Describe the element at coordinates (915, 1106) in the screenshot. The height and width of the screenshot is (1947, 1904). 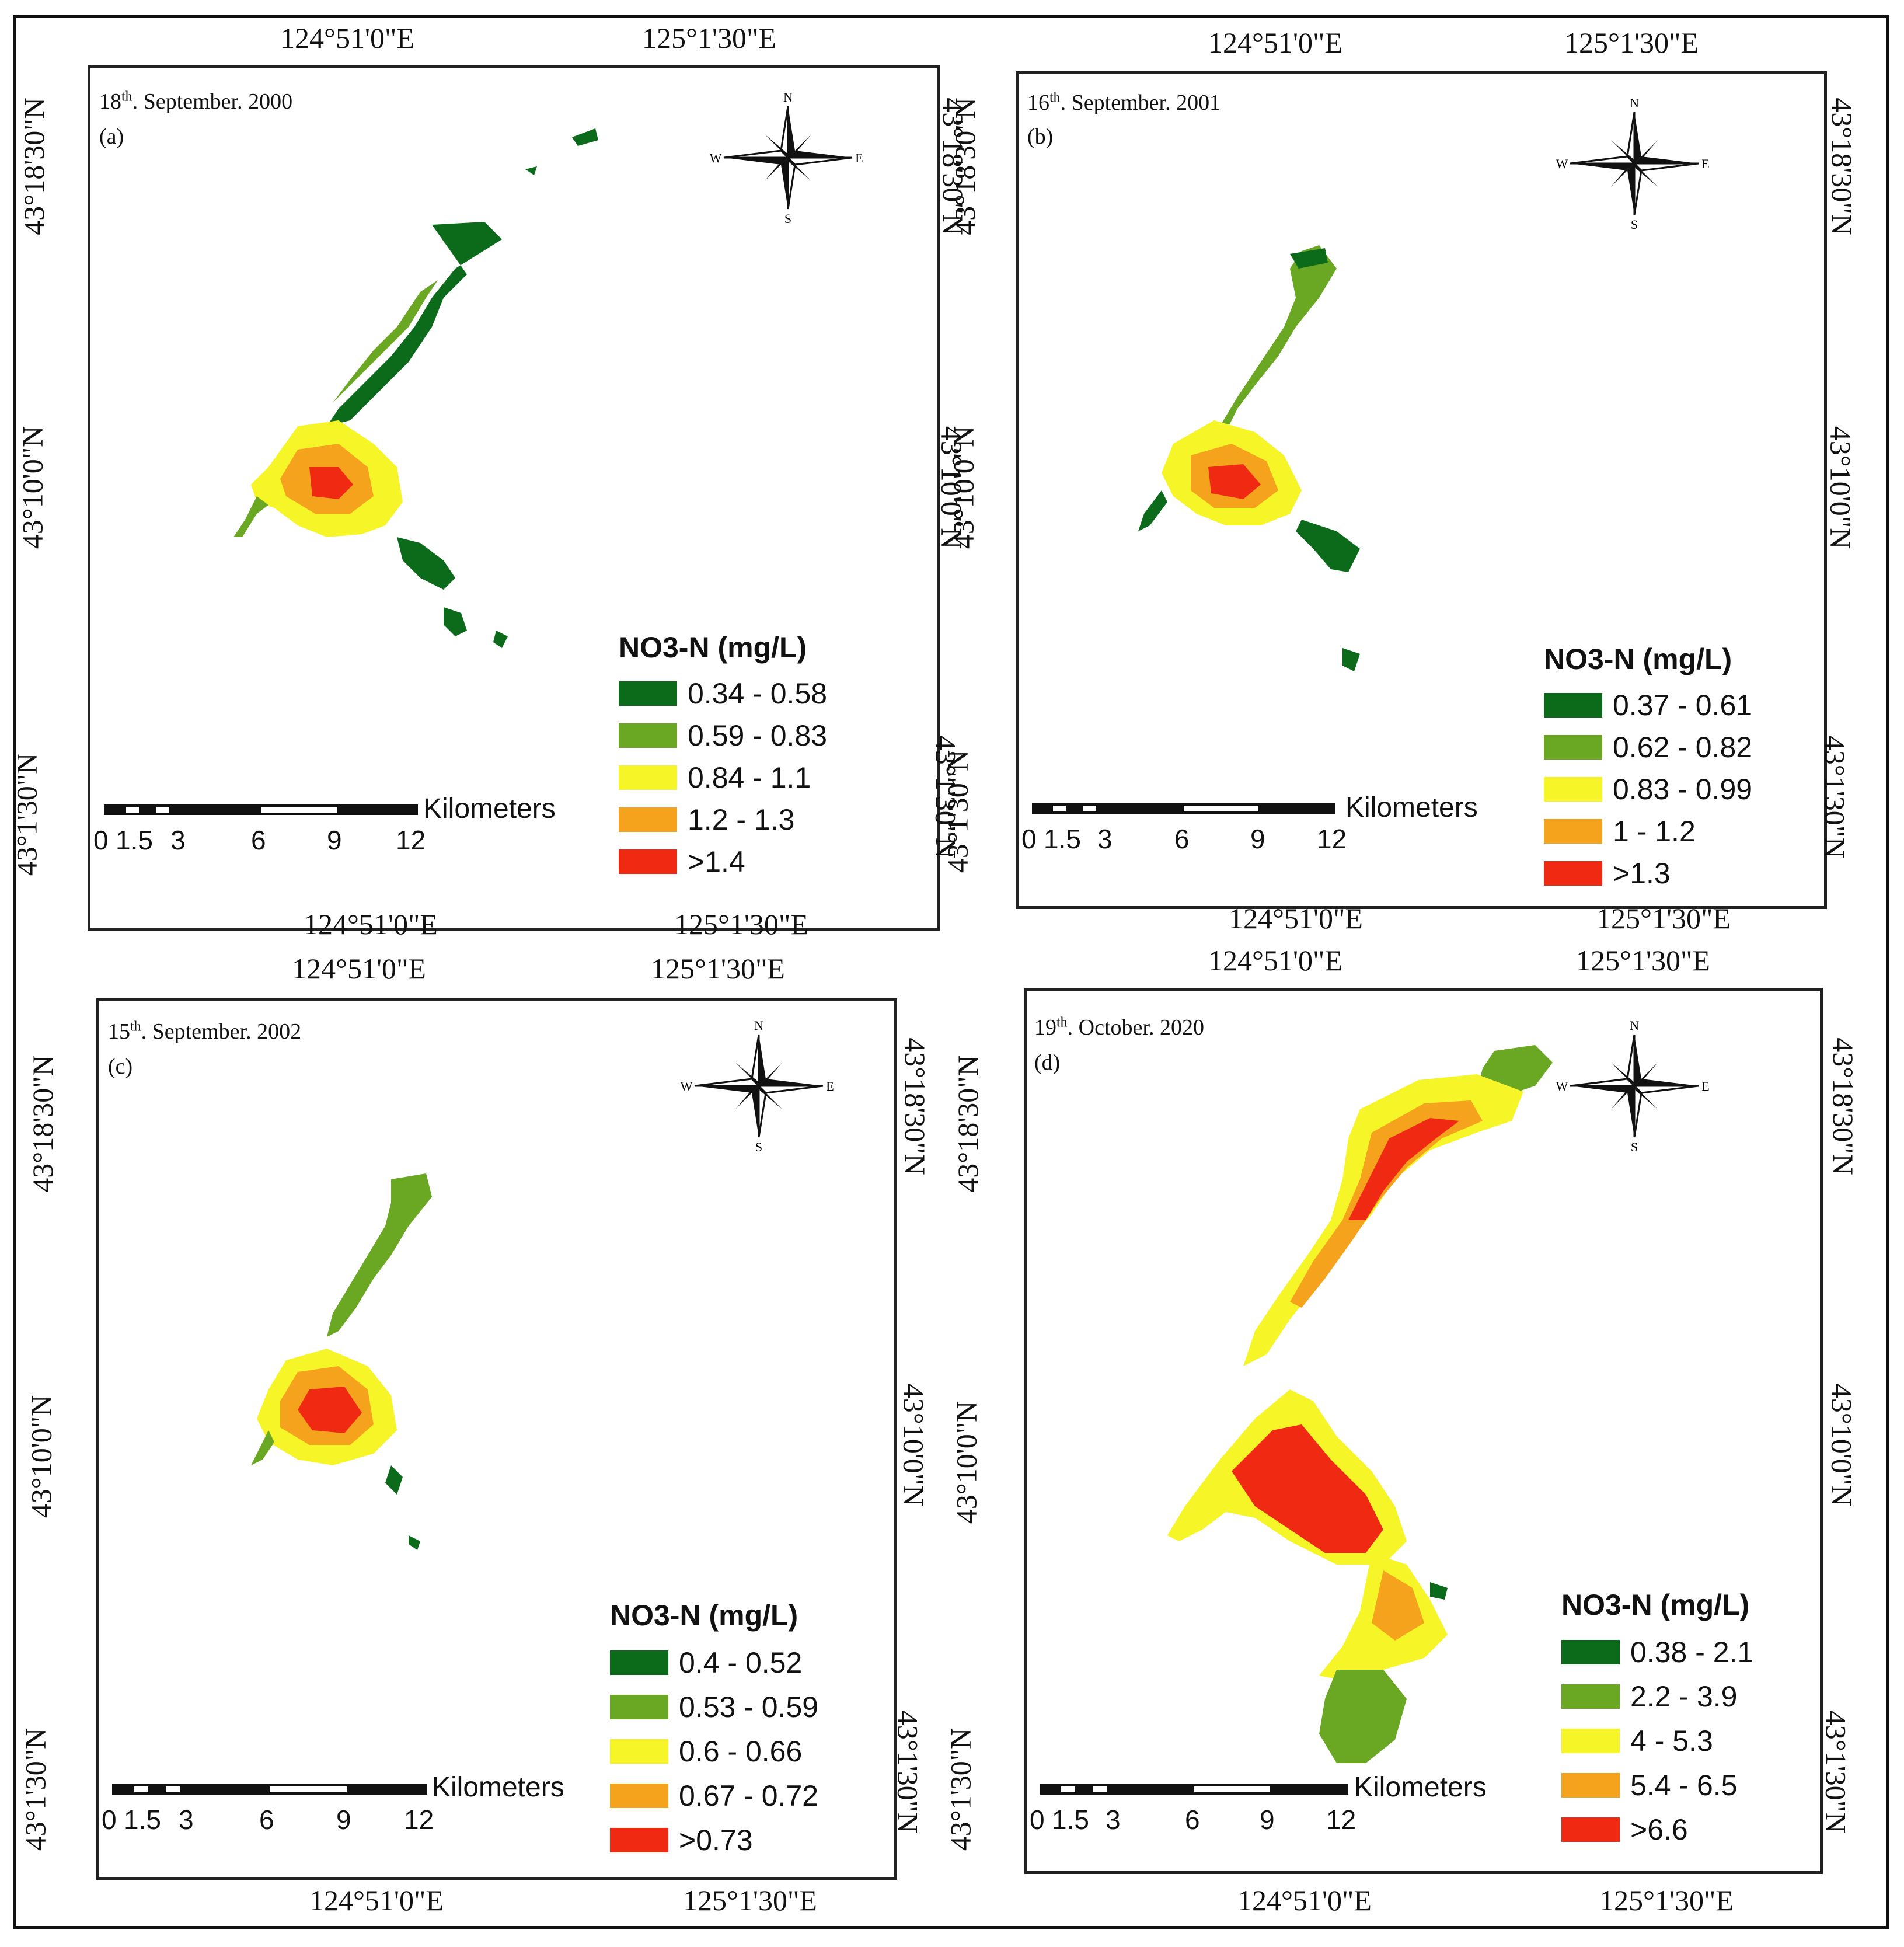
I see `lat-right-top: 43°18'30"N` at that location.